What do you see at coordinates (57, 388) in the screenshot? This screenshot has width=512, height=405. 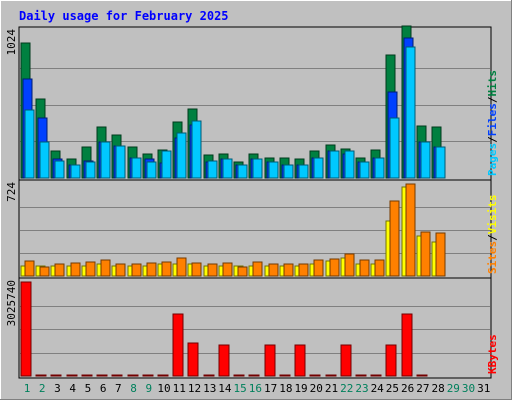 I see `x-tick-label-day-3: 3` at bounding box center [57, 388].